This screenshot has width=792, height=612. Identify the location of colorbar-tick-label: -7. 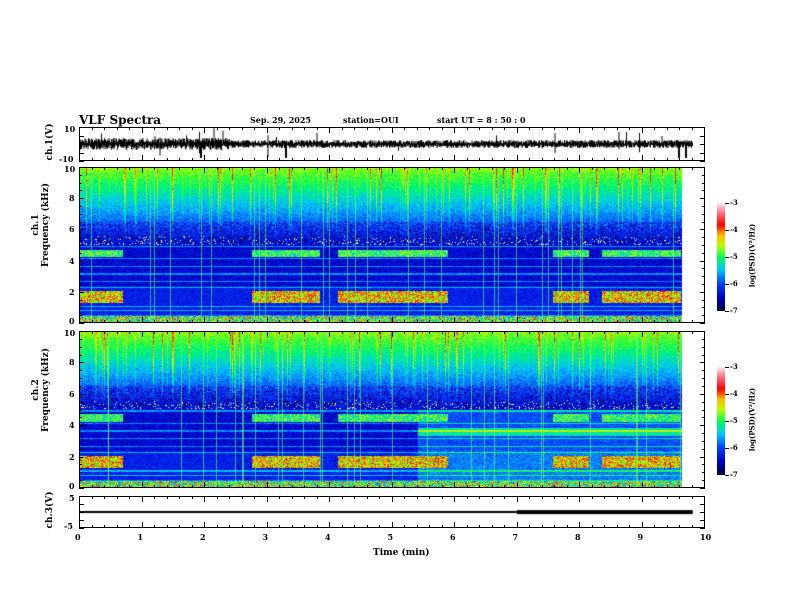
(734, 310).